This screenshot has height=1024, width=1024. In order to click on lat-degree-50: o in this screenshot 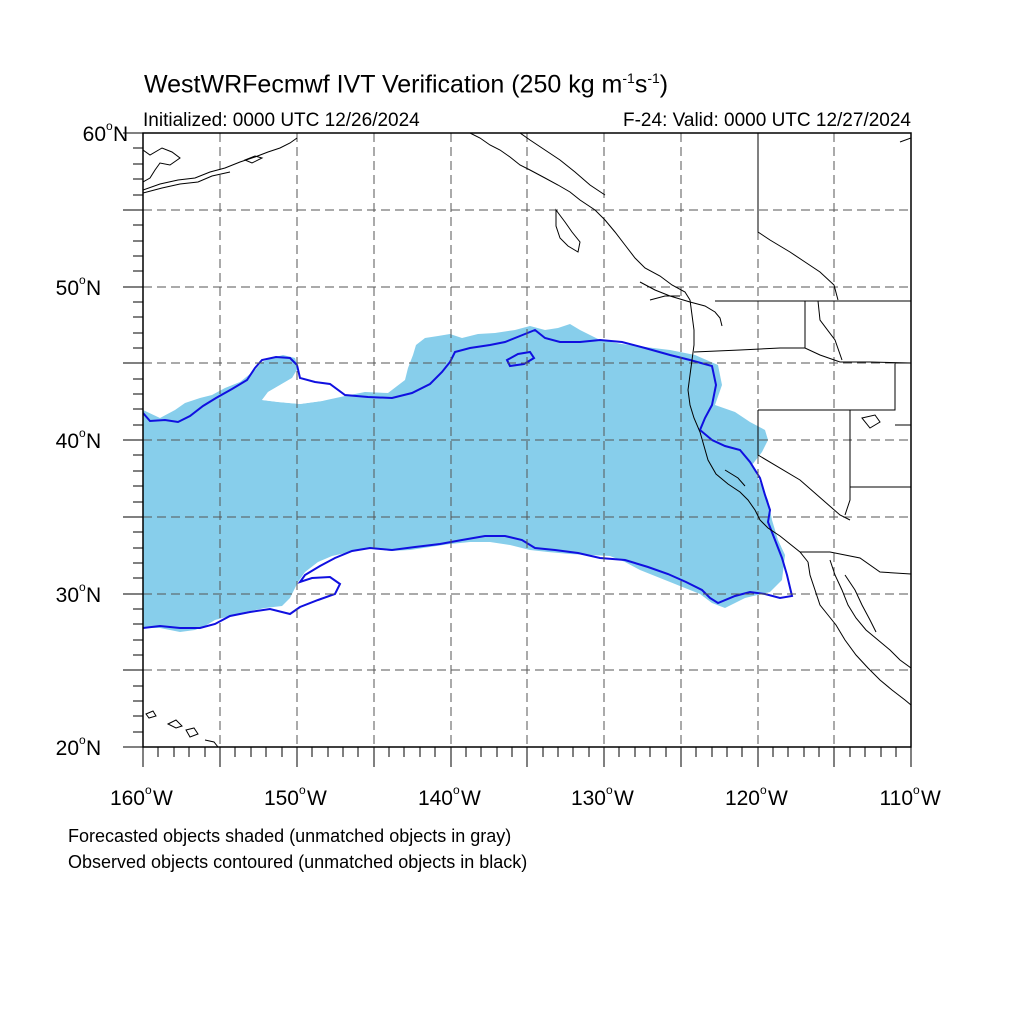, I will do `click(82, 280)`.